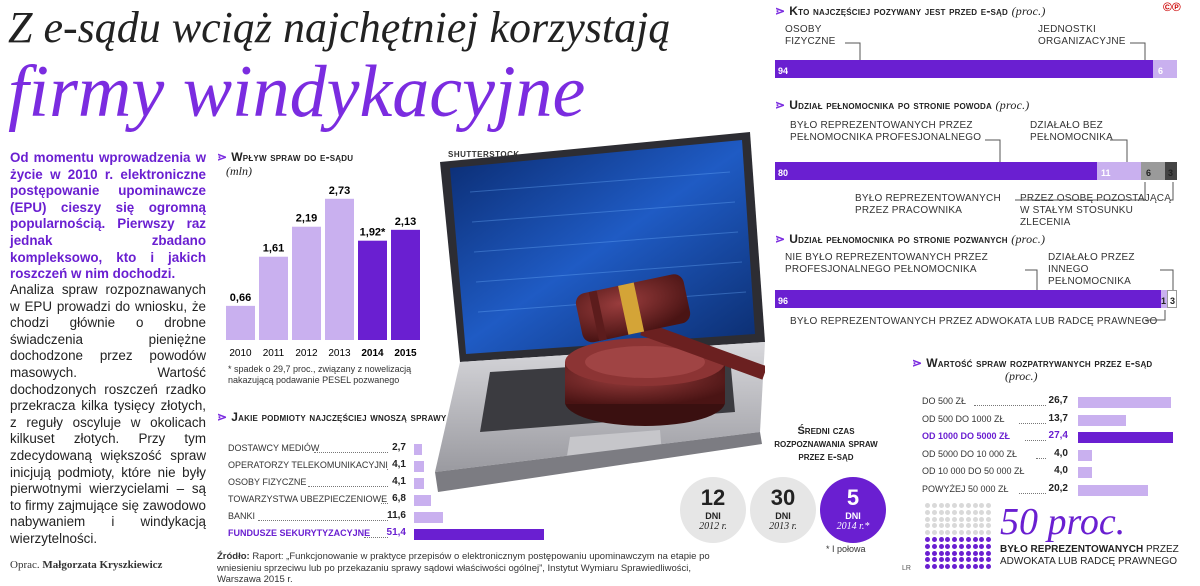  What do you see at coordinates (25, 565) in the screenshot?
I see `author-prefix: Oprac.` at bounding box center [25, 565].